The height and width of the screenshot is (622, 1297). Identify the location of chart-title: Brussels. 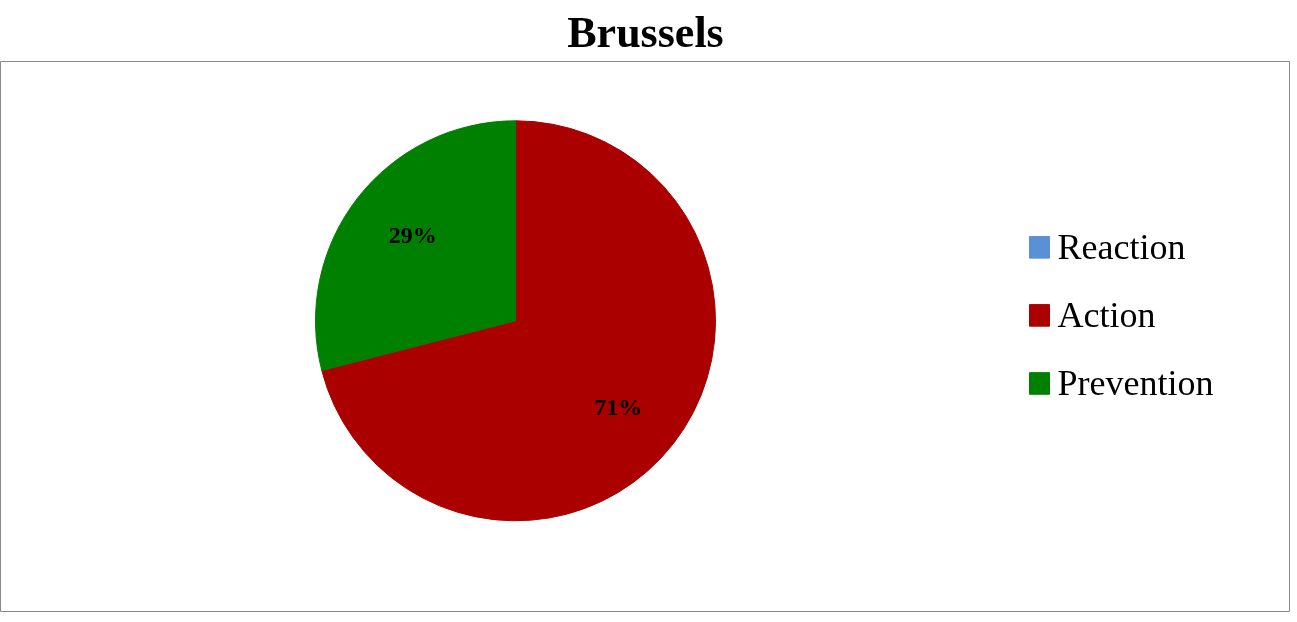
(645, 32).